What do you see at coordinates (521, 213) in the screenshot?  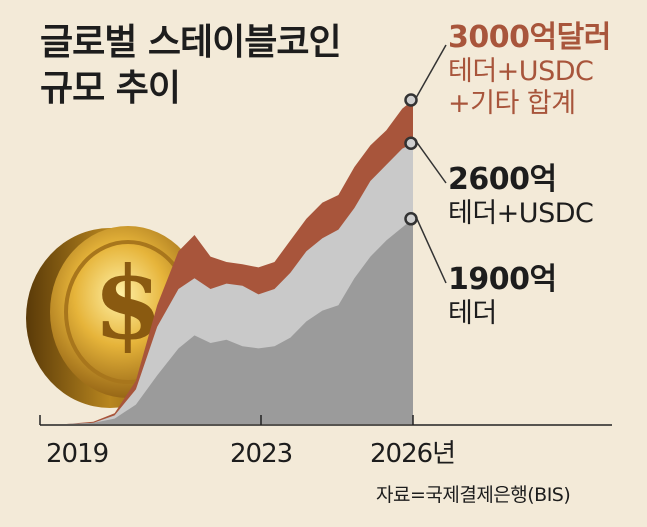 I see `annotation-tether-usdc-label: 테더+USDC` at bounding box center [521, 213].